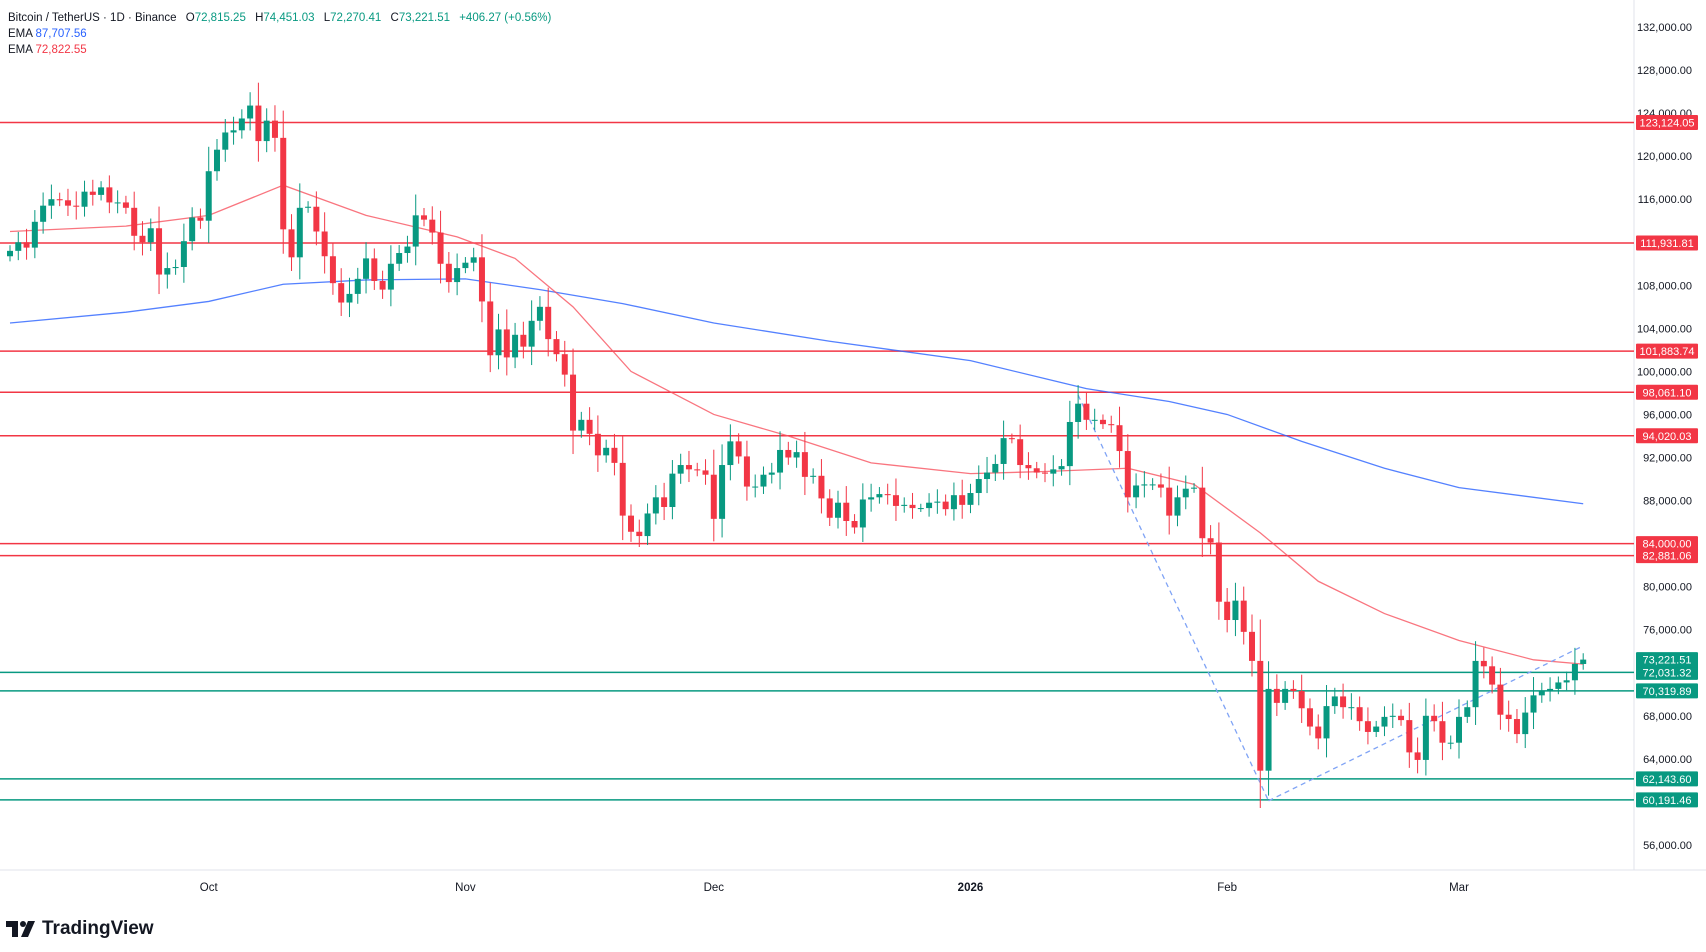 The height and width of the screenshot is (952, 1706). Describe the element at coordinates (80, 929) in the screenshot. I see `tradingview-logo: TradingView` at that location.